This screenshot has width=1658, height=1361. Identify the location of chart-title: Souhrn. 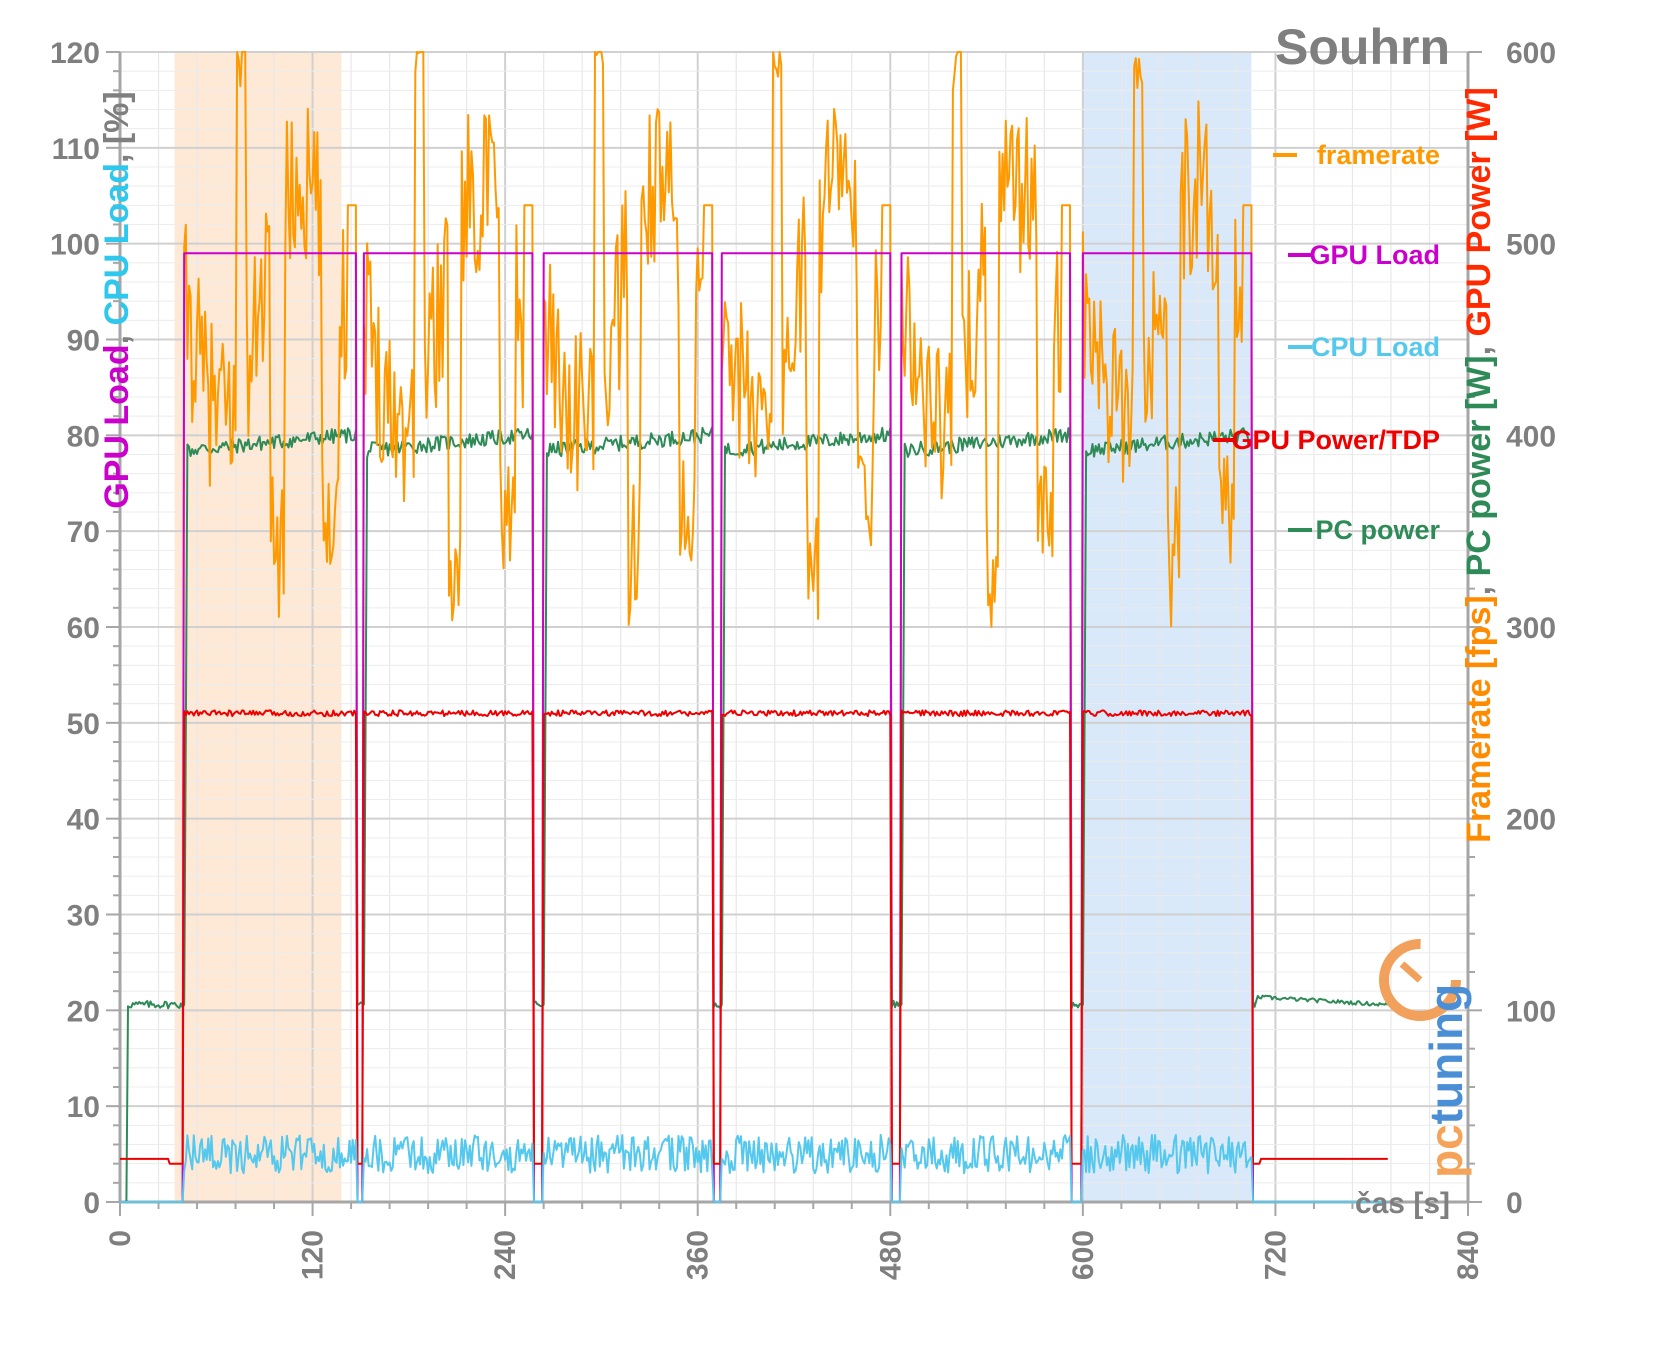
(1362, 47).